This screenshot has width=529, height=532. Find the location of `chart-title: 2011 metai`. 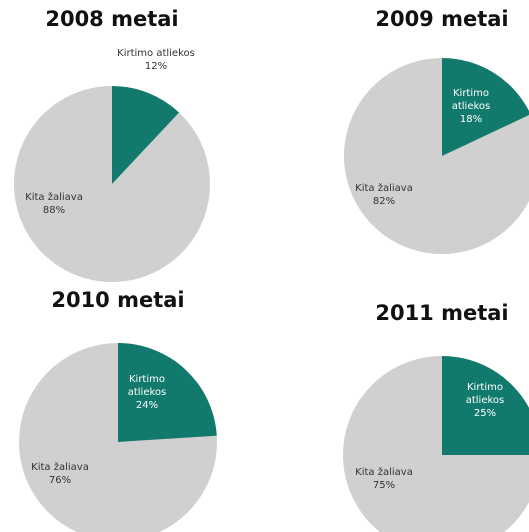

chart-title: 2011 metai is located at coordinates (441, 313).